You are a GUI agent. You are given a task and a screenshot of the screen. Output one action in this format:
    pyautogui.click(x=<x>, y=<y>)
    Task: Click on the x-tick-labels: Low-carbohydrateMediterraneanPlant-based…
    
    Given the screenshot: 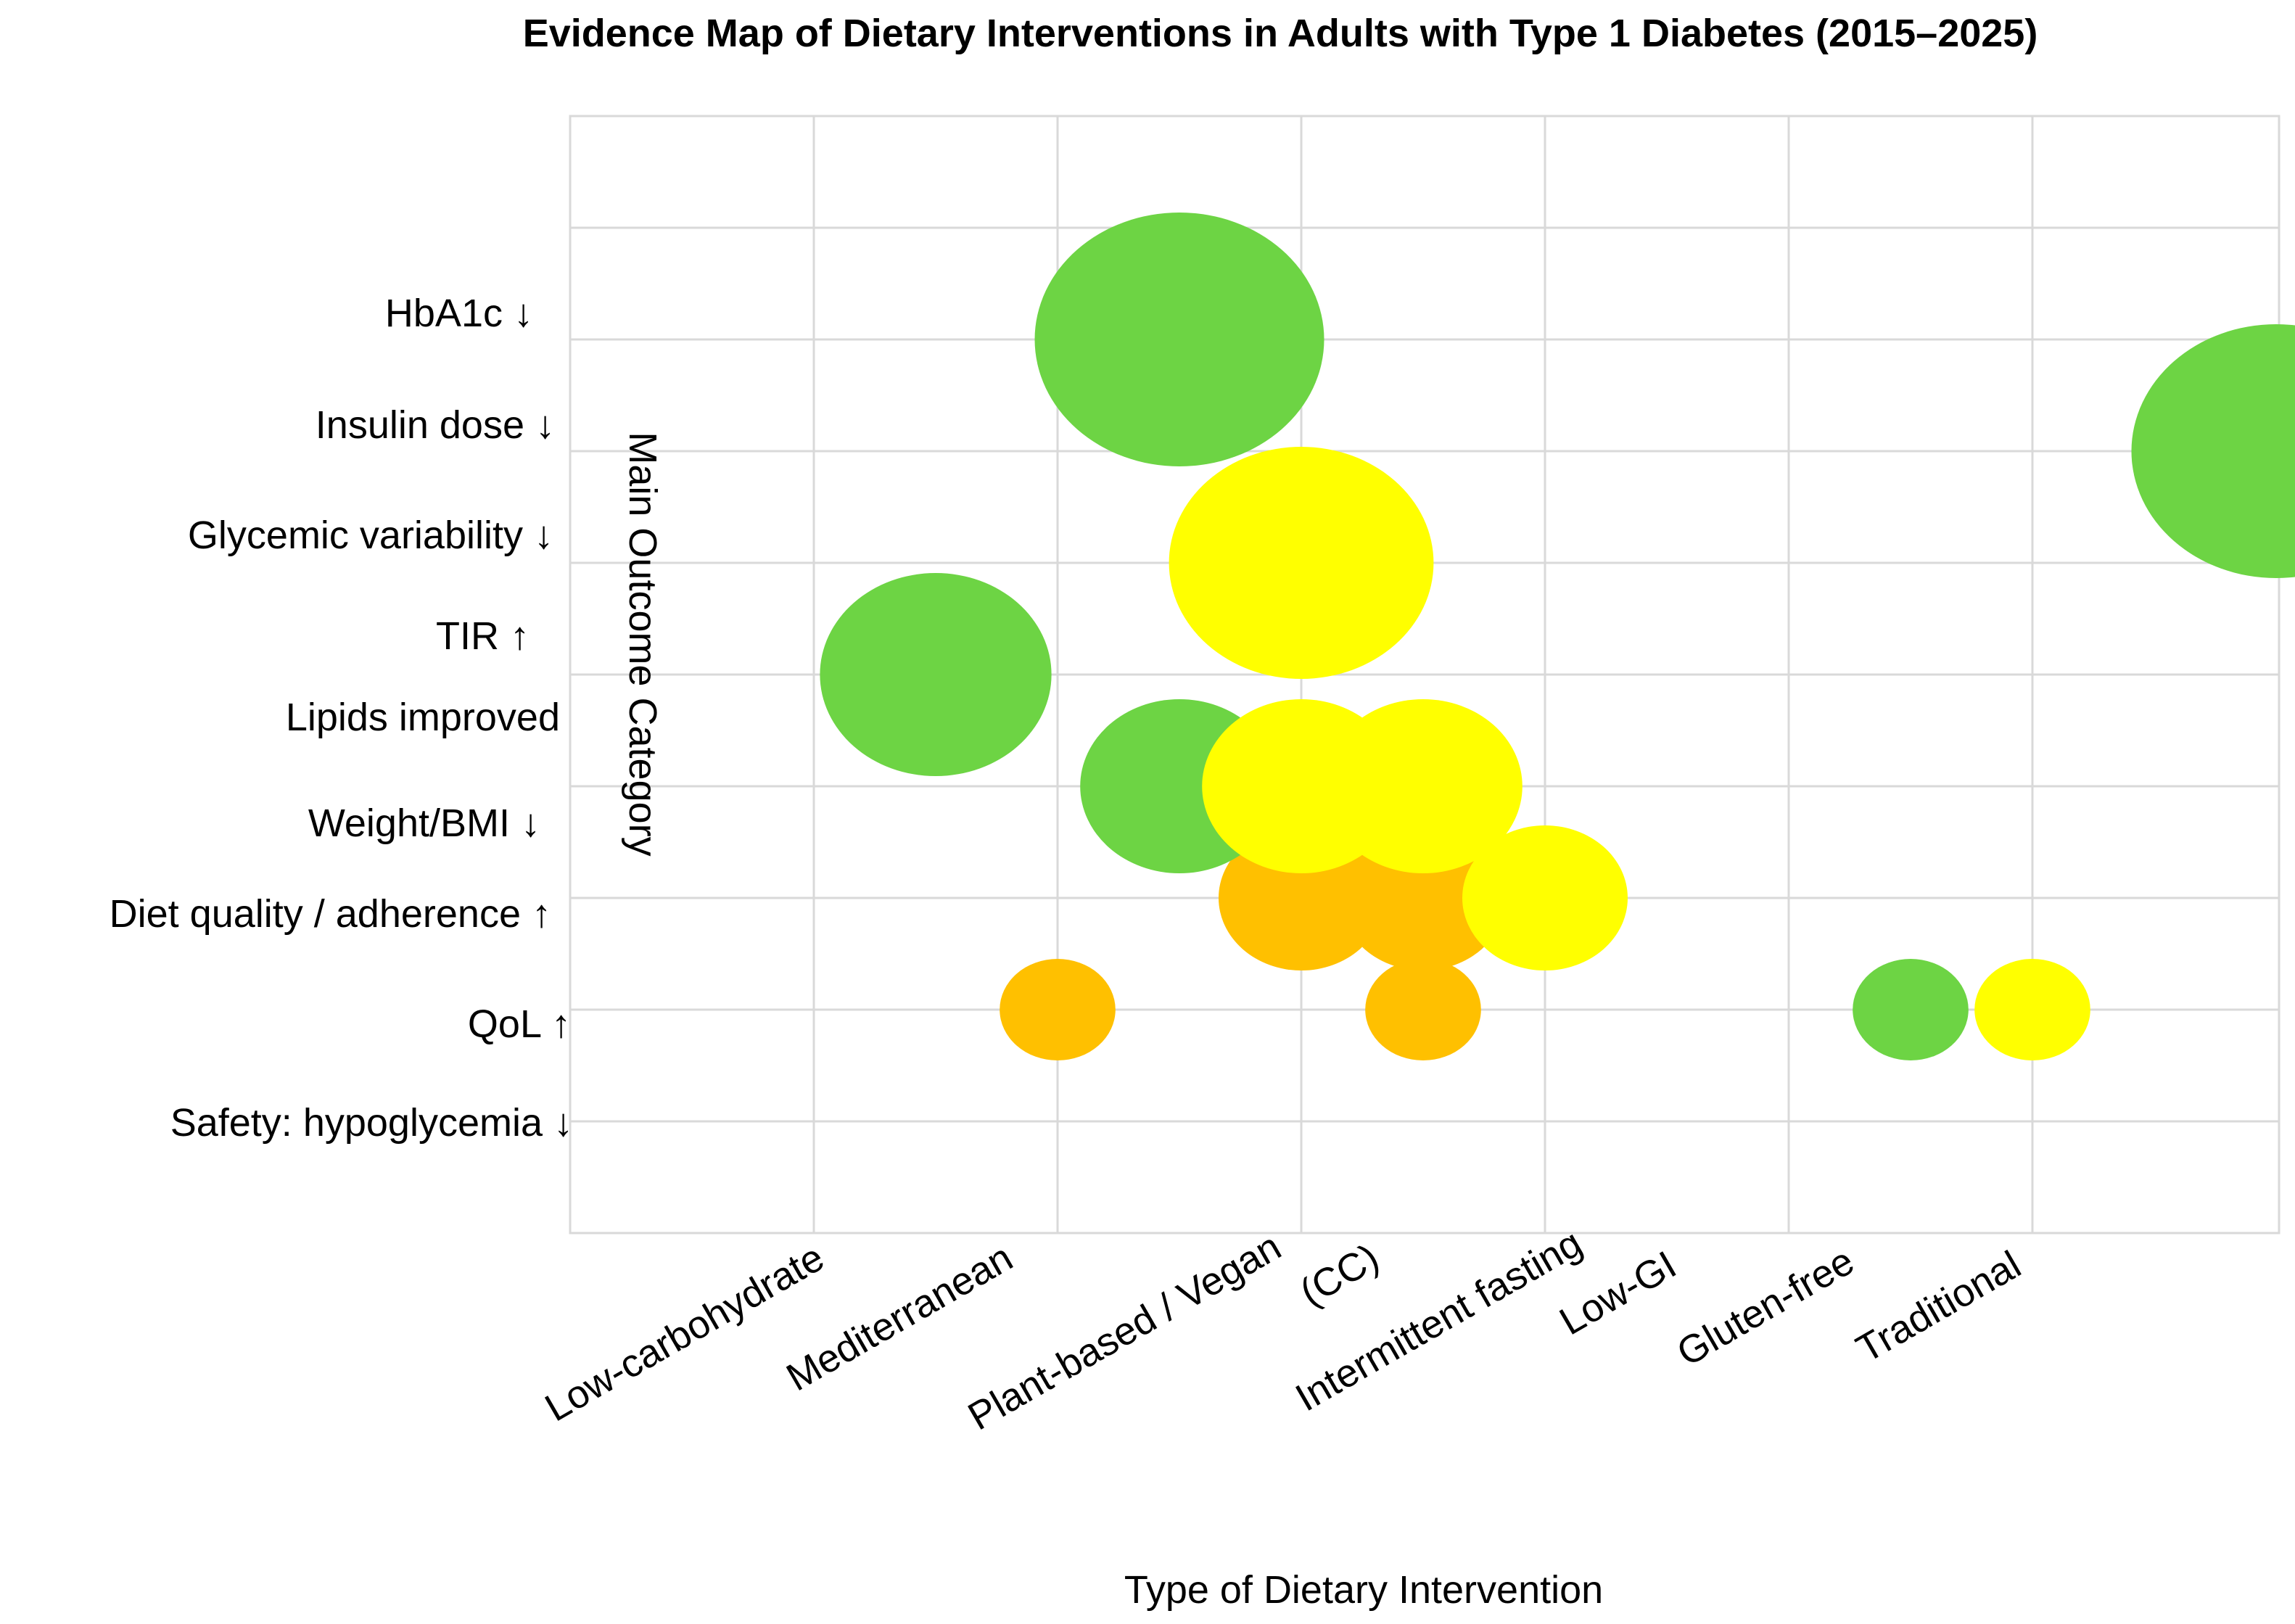 What is the action you would take?
    pyautogui.click(x=1283, y=1329)
    